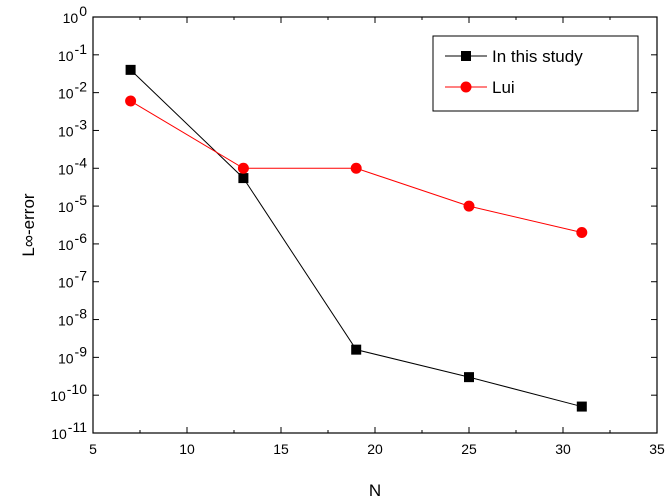 The height and width of the screenshot is (504, 670). What do you see at coordinates (83, 11) in the screenshot?
I see `y-tick-exponent: 0` at bounding box center [83, 11].